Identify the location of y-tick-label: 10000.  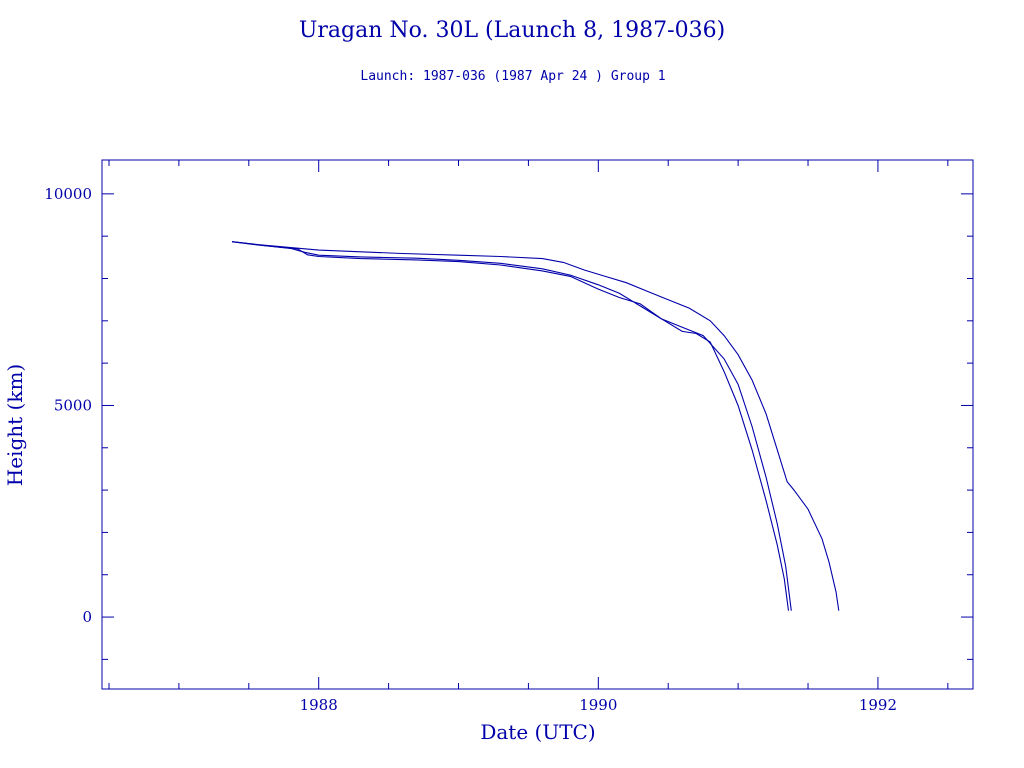
(68, 194).